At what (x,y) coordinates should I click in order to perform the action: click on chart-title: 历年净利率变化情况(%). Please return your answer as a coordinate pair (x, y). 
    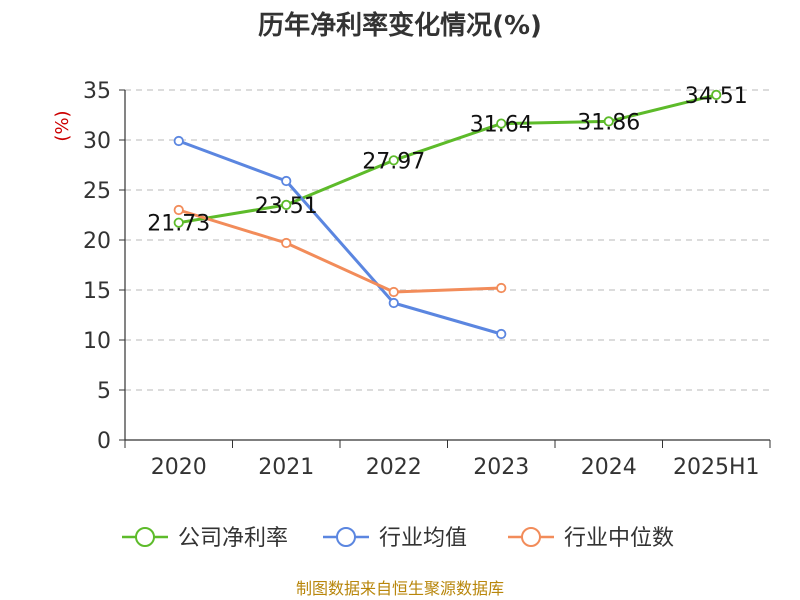
    Looking at the image, I should click on (400, 25).